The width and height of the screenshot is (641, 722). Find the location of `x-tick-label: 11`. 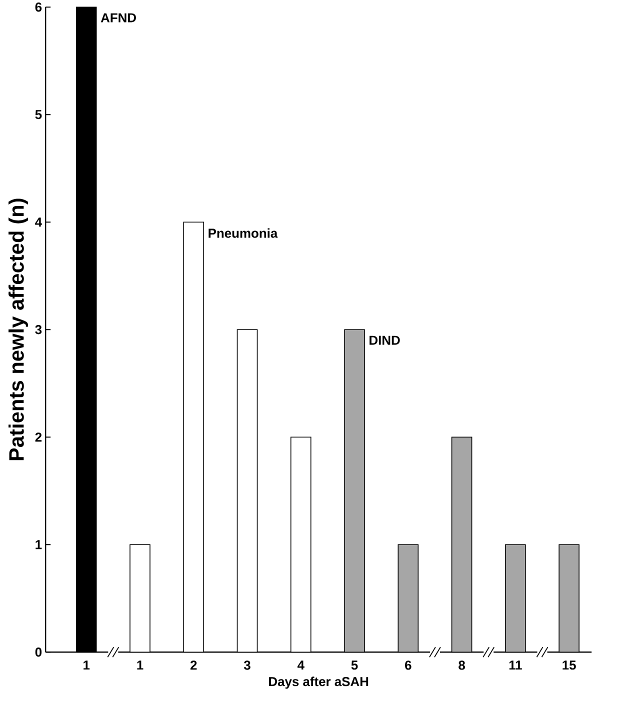

x-tick-label: 11 is located at coordinates (515, 665).